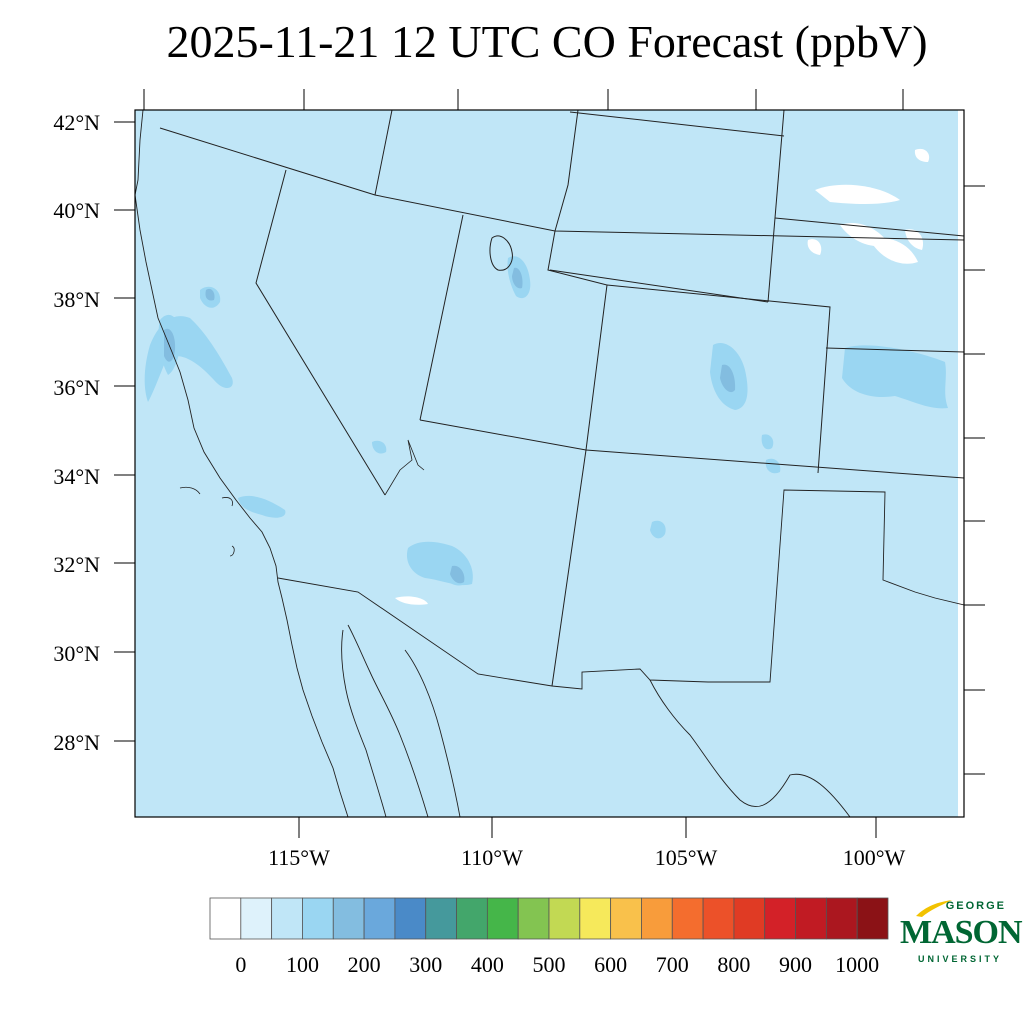  Describe the element at coordinates (240, 964) in the screenshot. I see `colorbar-label: 0` at that location.